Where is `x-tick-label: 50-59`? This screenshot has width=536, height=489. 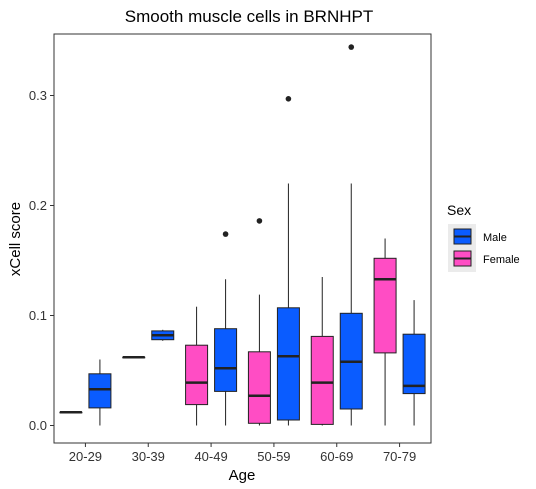 x-tick-label: 50-59 is located at coordinates (273, 456).